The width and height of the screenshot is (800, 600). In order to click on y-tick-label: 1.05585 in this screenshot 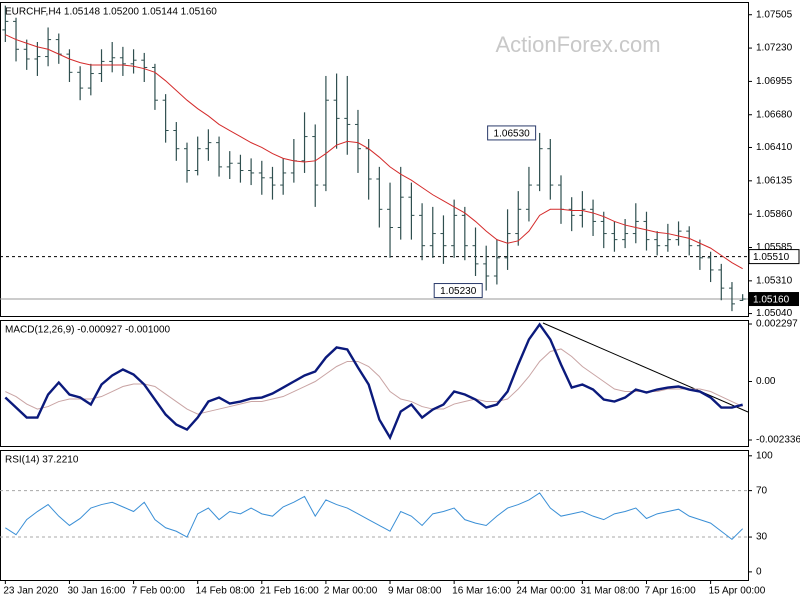, I will do `click(774, 247)`.